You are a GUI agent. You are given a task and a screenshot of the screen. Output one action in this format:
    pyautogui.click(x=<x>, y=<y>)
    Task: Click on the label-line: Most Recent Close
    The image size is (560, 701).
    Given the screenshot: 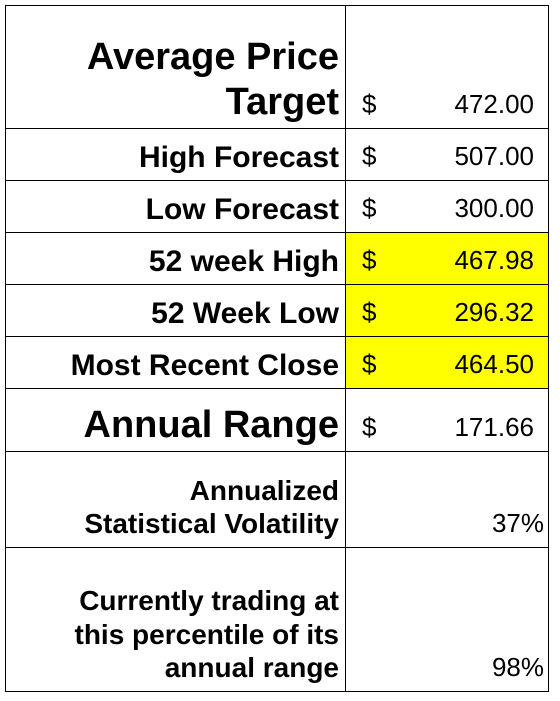 What is the action you would take?
    pyautogui.click(x=204, y=365)
    